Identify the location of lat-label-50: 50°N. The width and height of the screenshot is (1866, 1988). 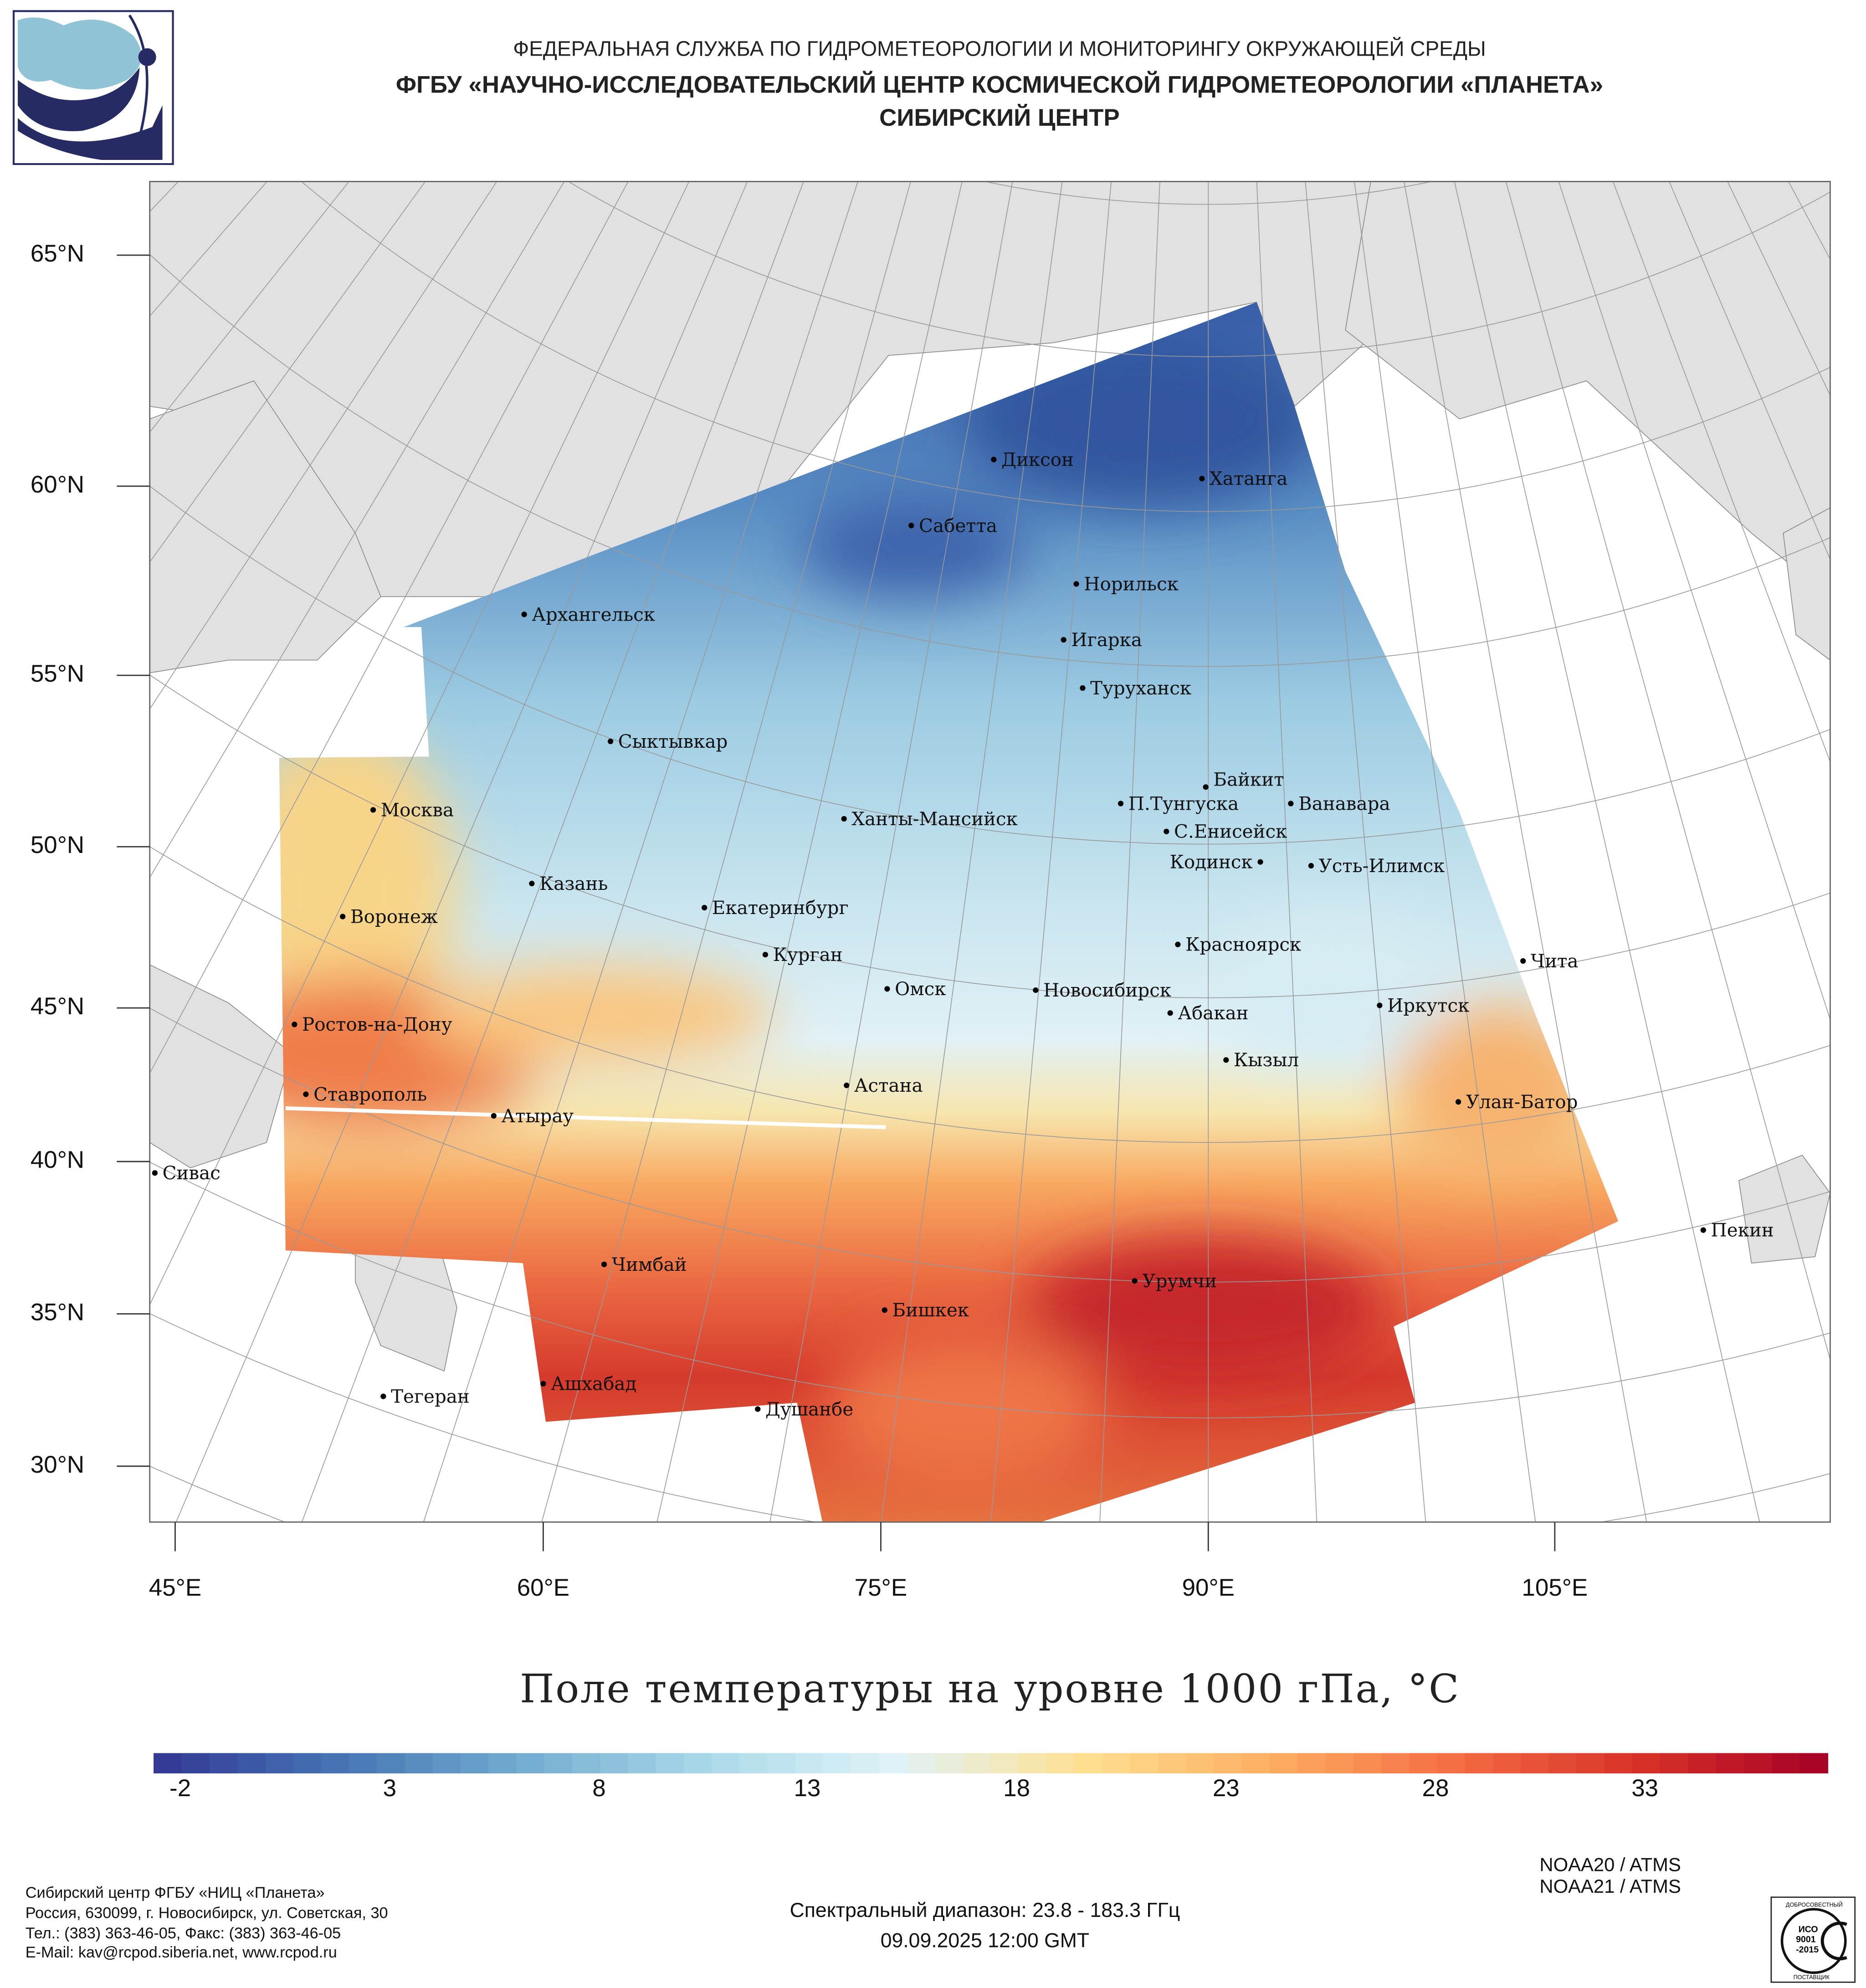
(57, 846).